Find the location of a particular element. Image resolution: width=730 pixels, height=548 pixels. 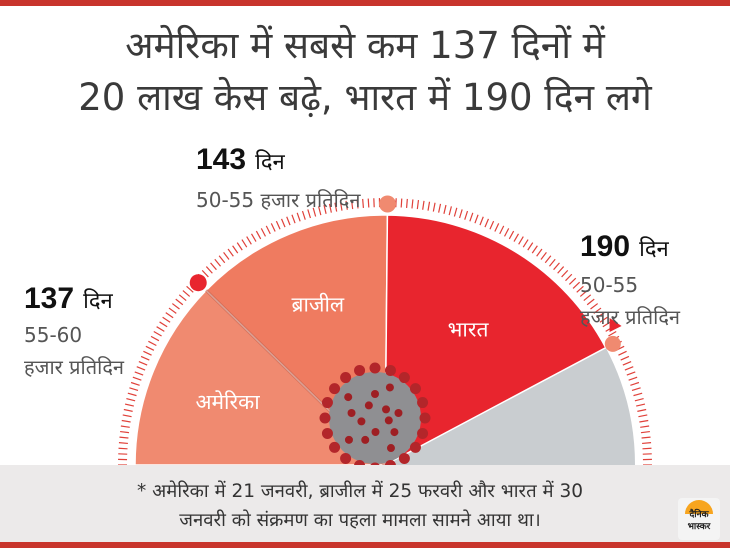

logo-line2: भास्कर is located at coordinates (699, 527).